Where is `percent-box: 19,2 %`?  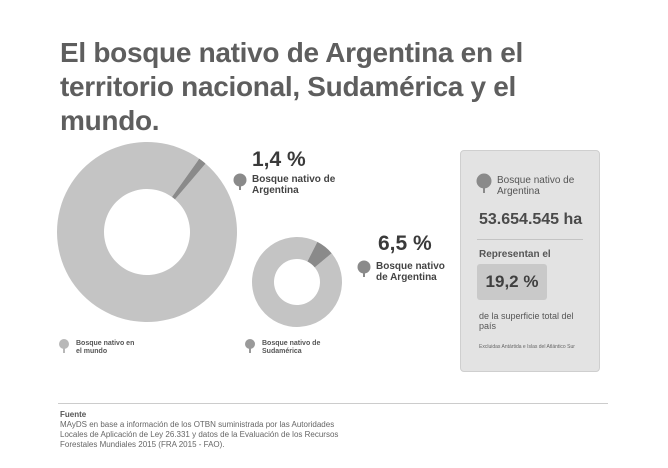
percent-box: 19,2 % is located at coordinates (512, 282).